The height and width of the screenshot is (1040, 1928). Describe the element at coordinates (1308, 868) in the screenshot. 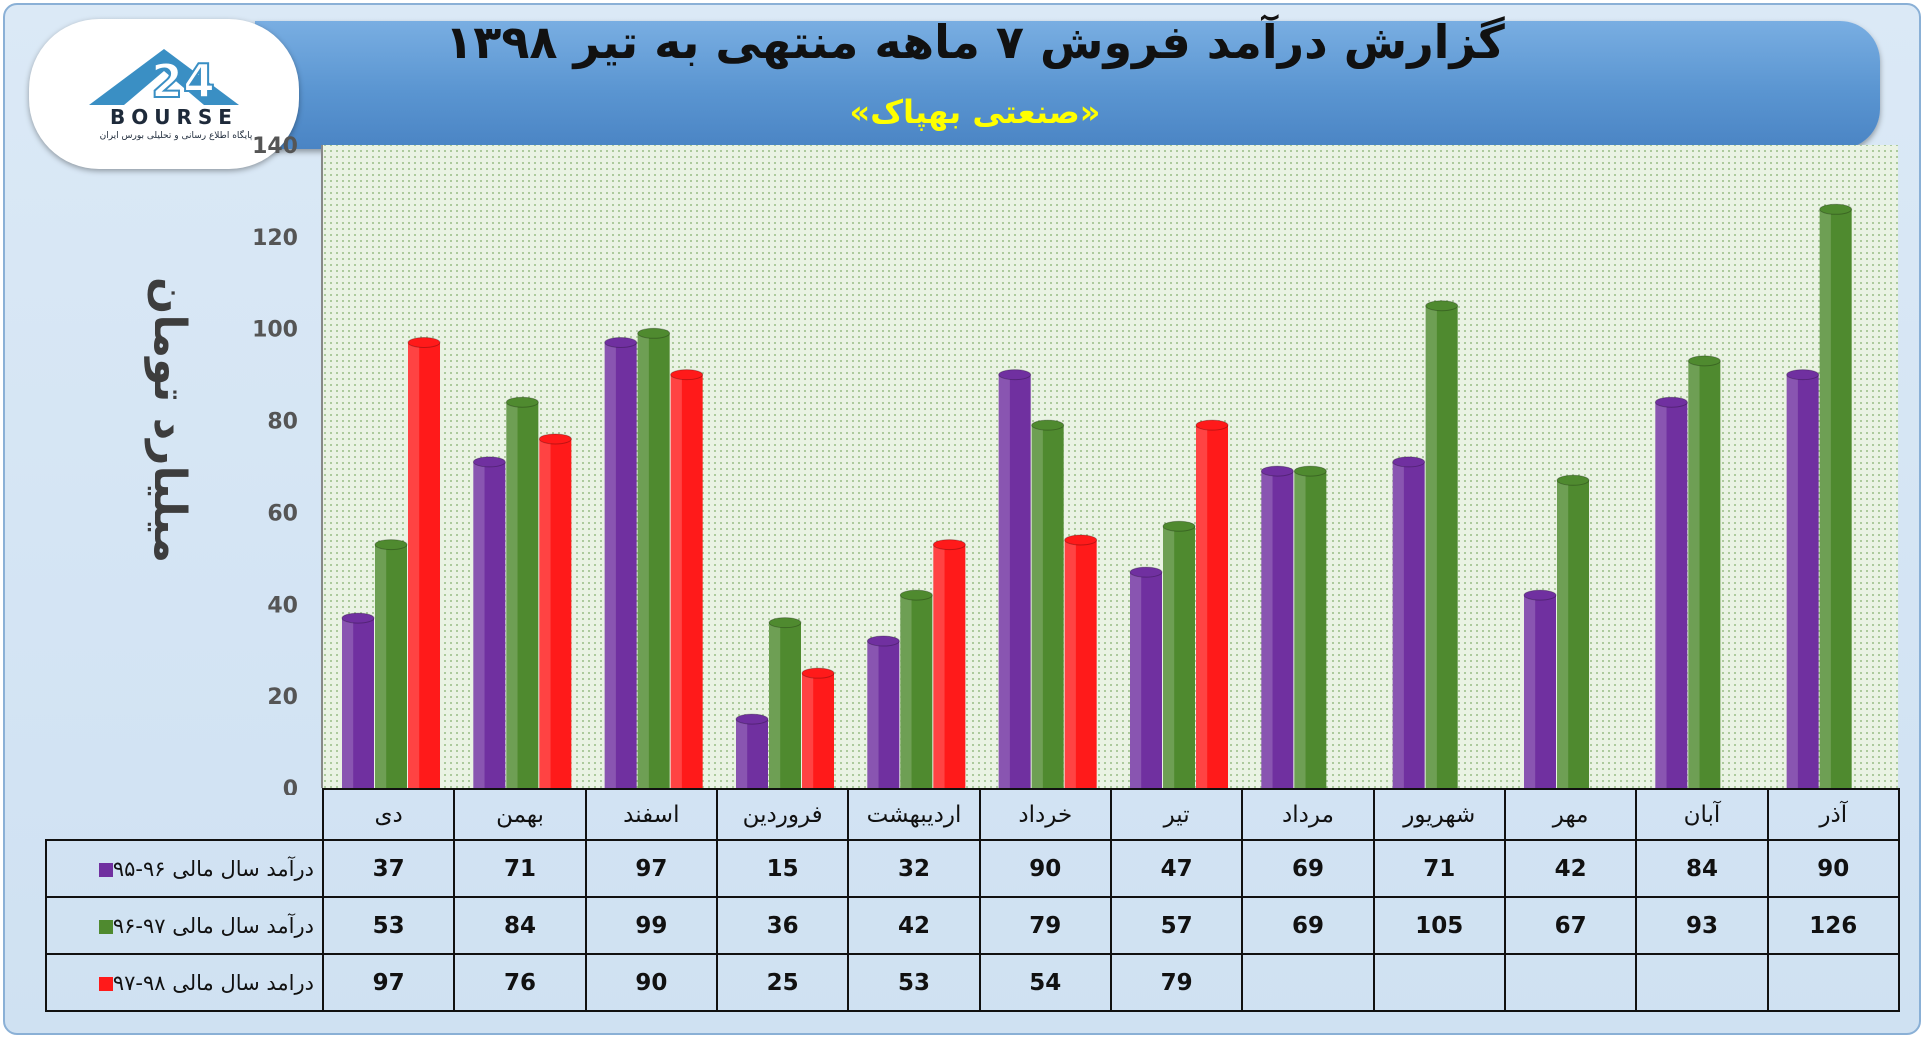

I see `table-cell: 69` at that location.